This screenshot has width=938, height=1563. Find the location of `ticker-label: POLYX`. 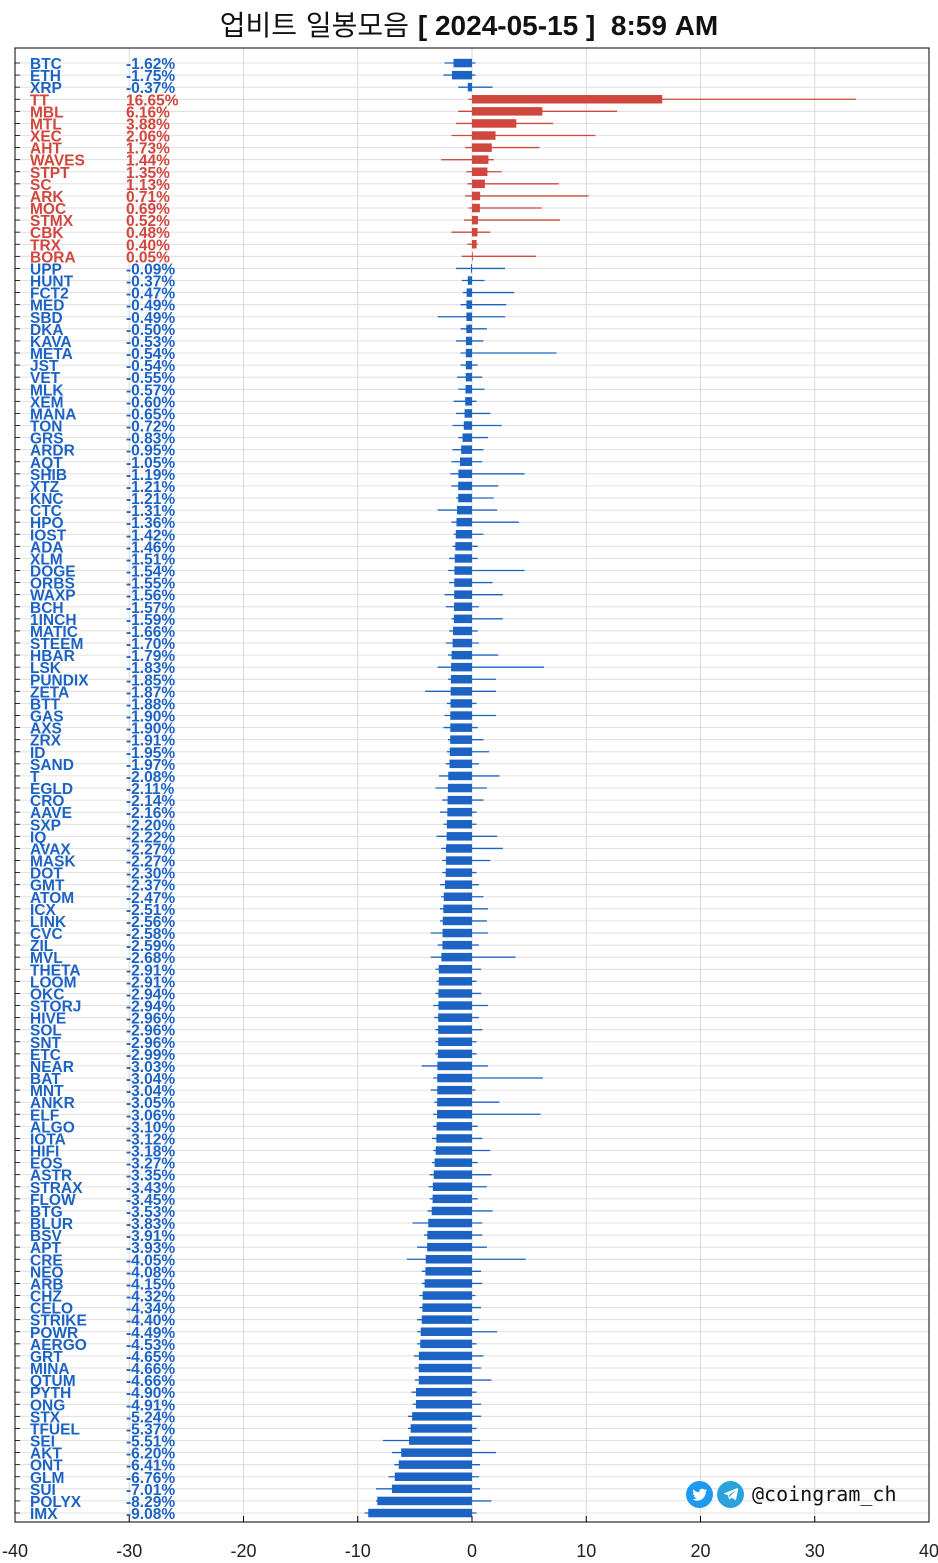

ticker-label: POLYX is located at coordinates (56, 1502).